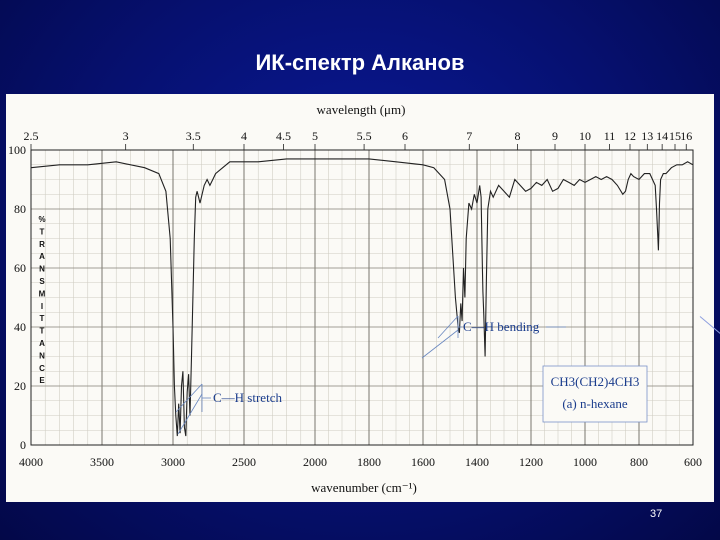 The image size is (720, 540). Describe the element at coordinates (595, 381) in the screenshot. I see `compound-formula: CH3(CH2)4CH3` at that location.